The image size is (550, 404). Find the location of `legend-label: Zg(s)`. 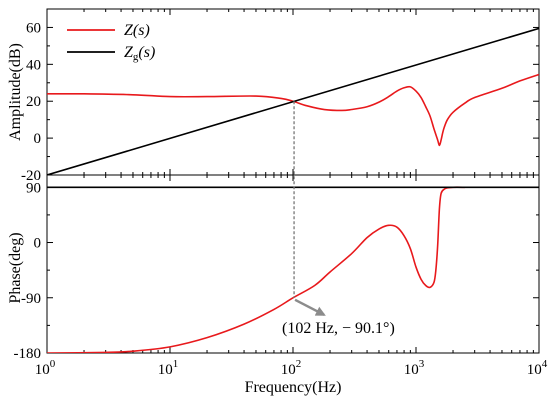

legend-label: Zg(s) is located at coordinates (139, 53).